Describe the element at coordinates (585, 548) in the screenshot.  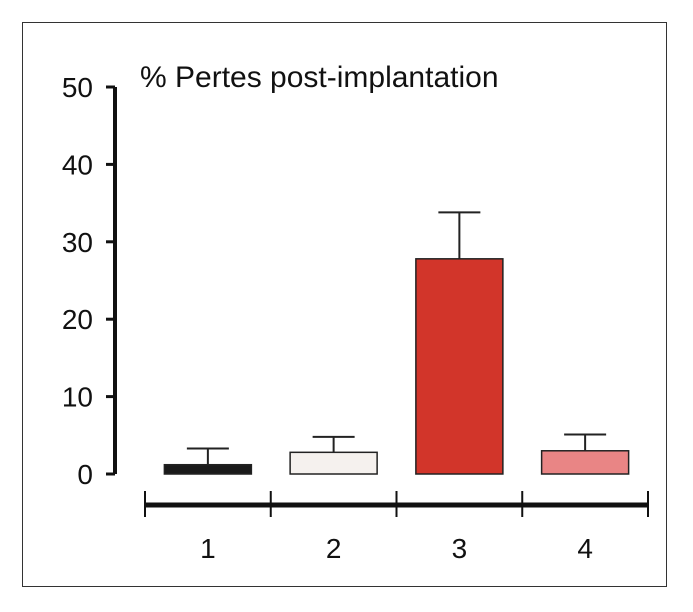
I see `x-tick-label: 4` at that location.